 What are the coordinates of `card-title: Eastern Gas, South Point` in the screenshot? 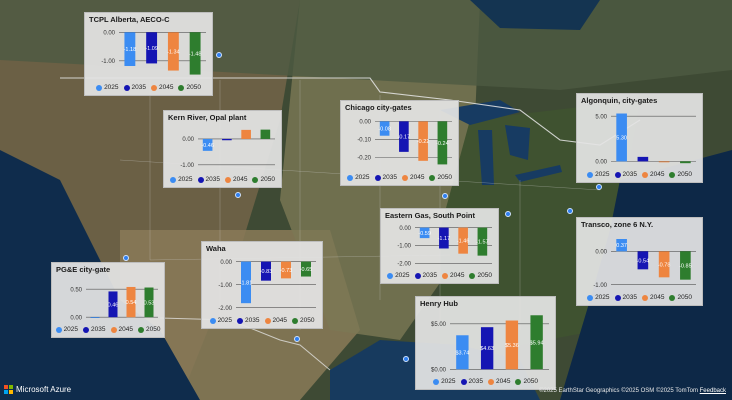 It's located at (430, 215).